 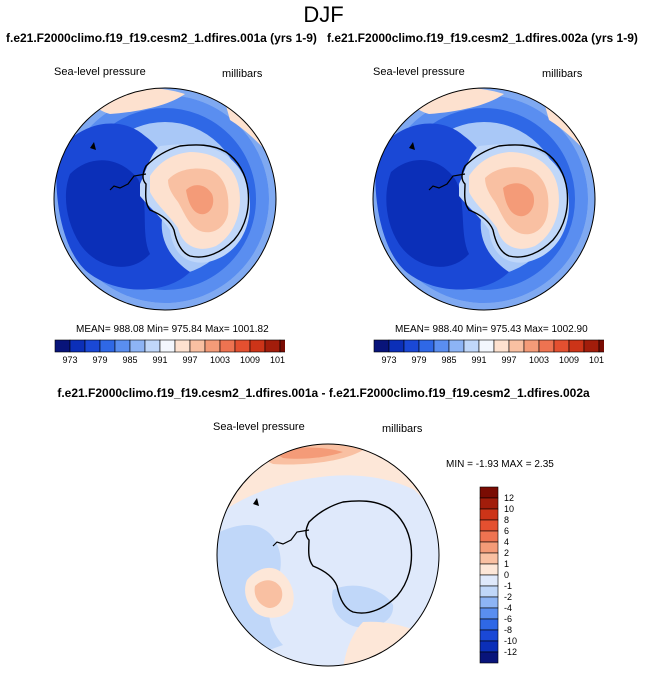 I want to click on colorbar-difference-swatches, so click(x=489, y=575).